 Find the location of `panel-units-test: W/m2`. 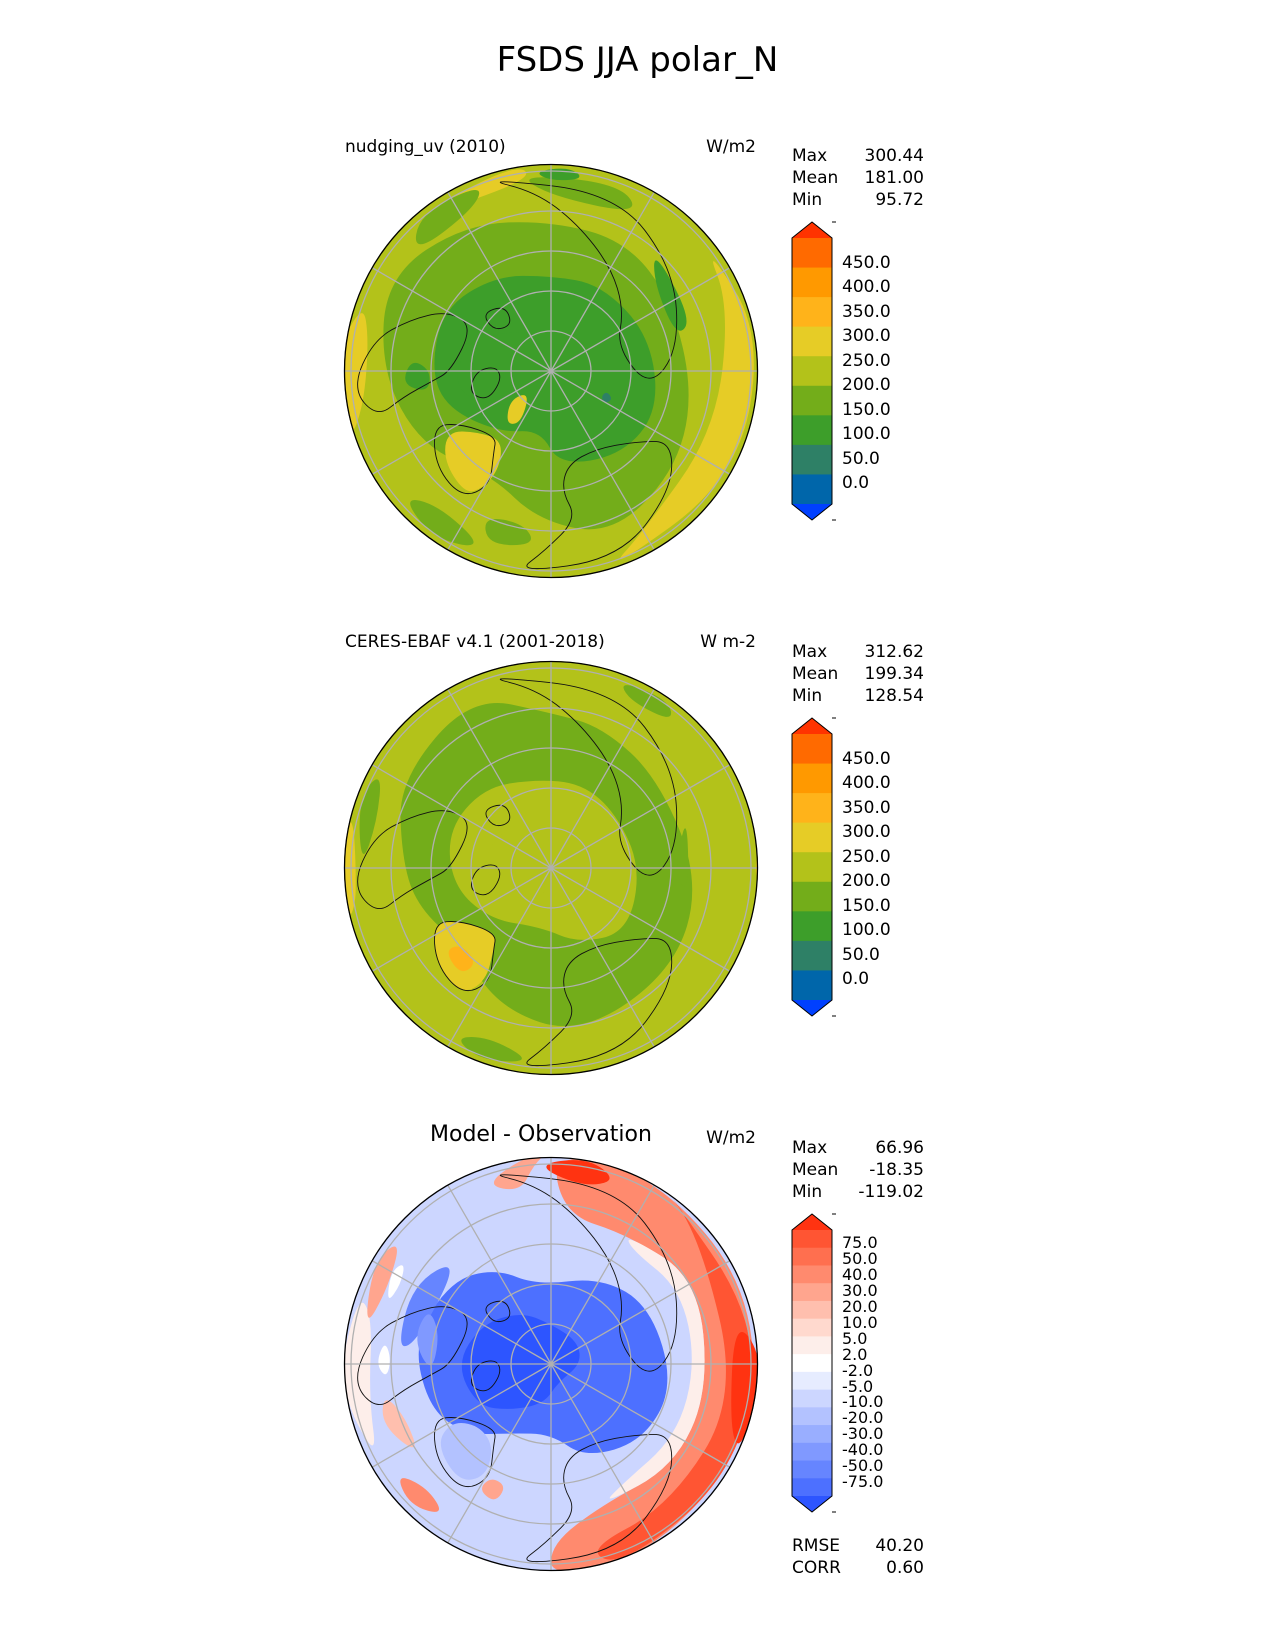

panel-units-test: W/m2 is located at coordinates (731, 147).